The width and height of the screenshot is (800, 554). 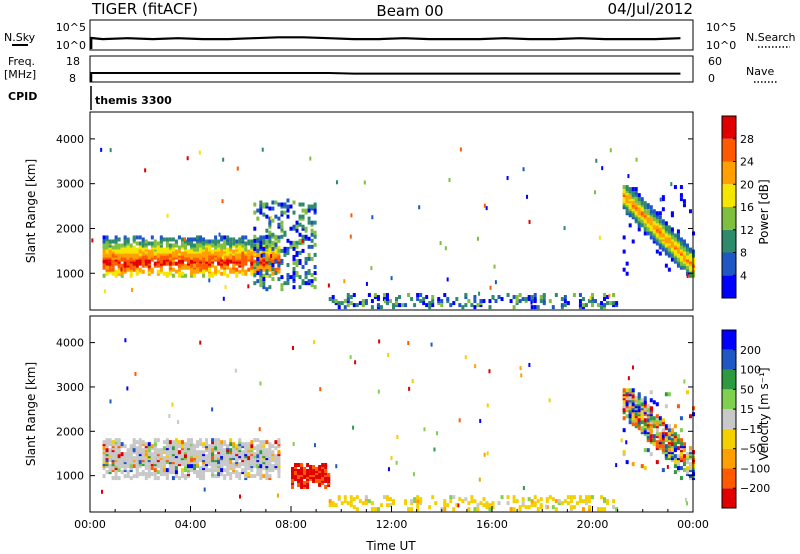 I want to click on velocity-xticks: 00:00 04:00 08:00 12:00 16:00 20:00 00:00, so click(x=391, y=518).